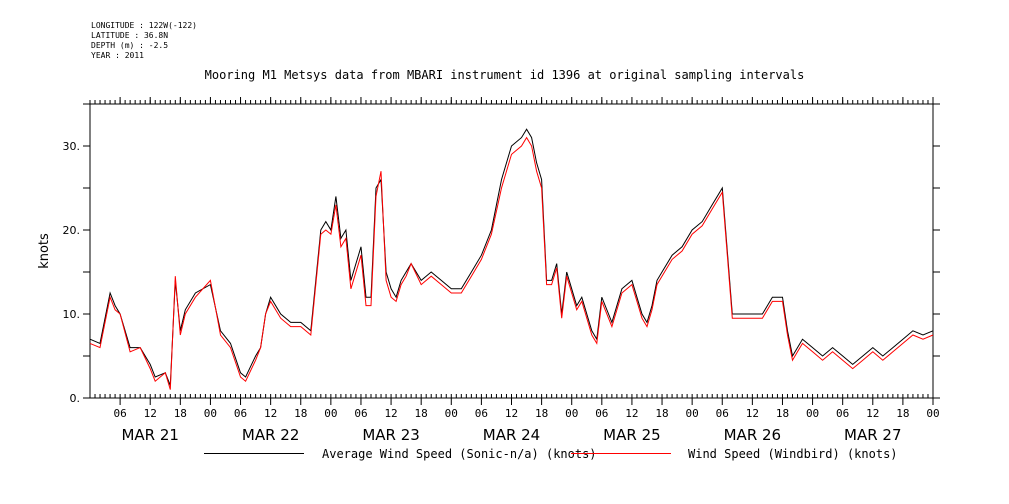 The image size is (1009, 504). What do you see at coordinates (75, 398) in the screenshot?
I see `y-tick-label: 0.` at bounding box center [75, 398].